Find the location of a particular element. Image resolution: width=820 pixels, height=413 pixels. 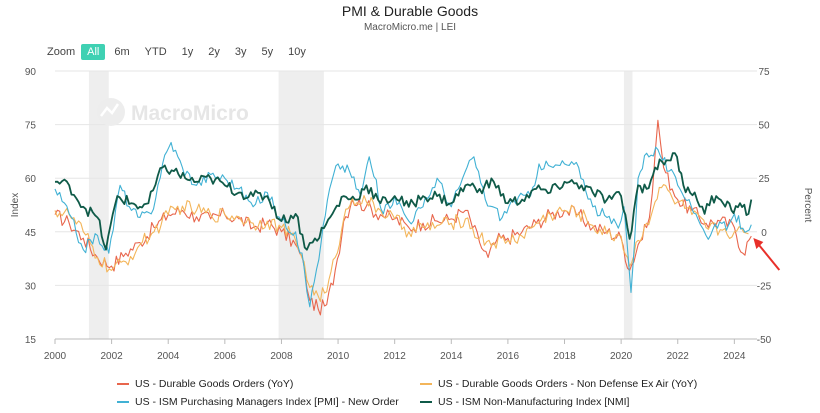

zoom-button-3y: 3y is located at coordinates (240, 52).